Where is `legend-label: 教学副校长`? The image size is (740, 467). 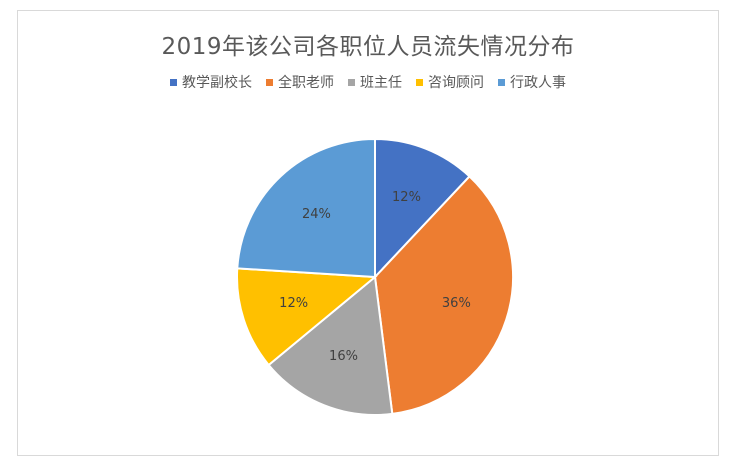 legend-label: 教学副校长 is located at coordinates (217, 83).